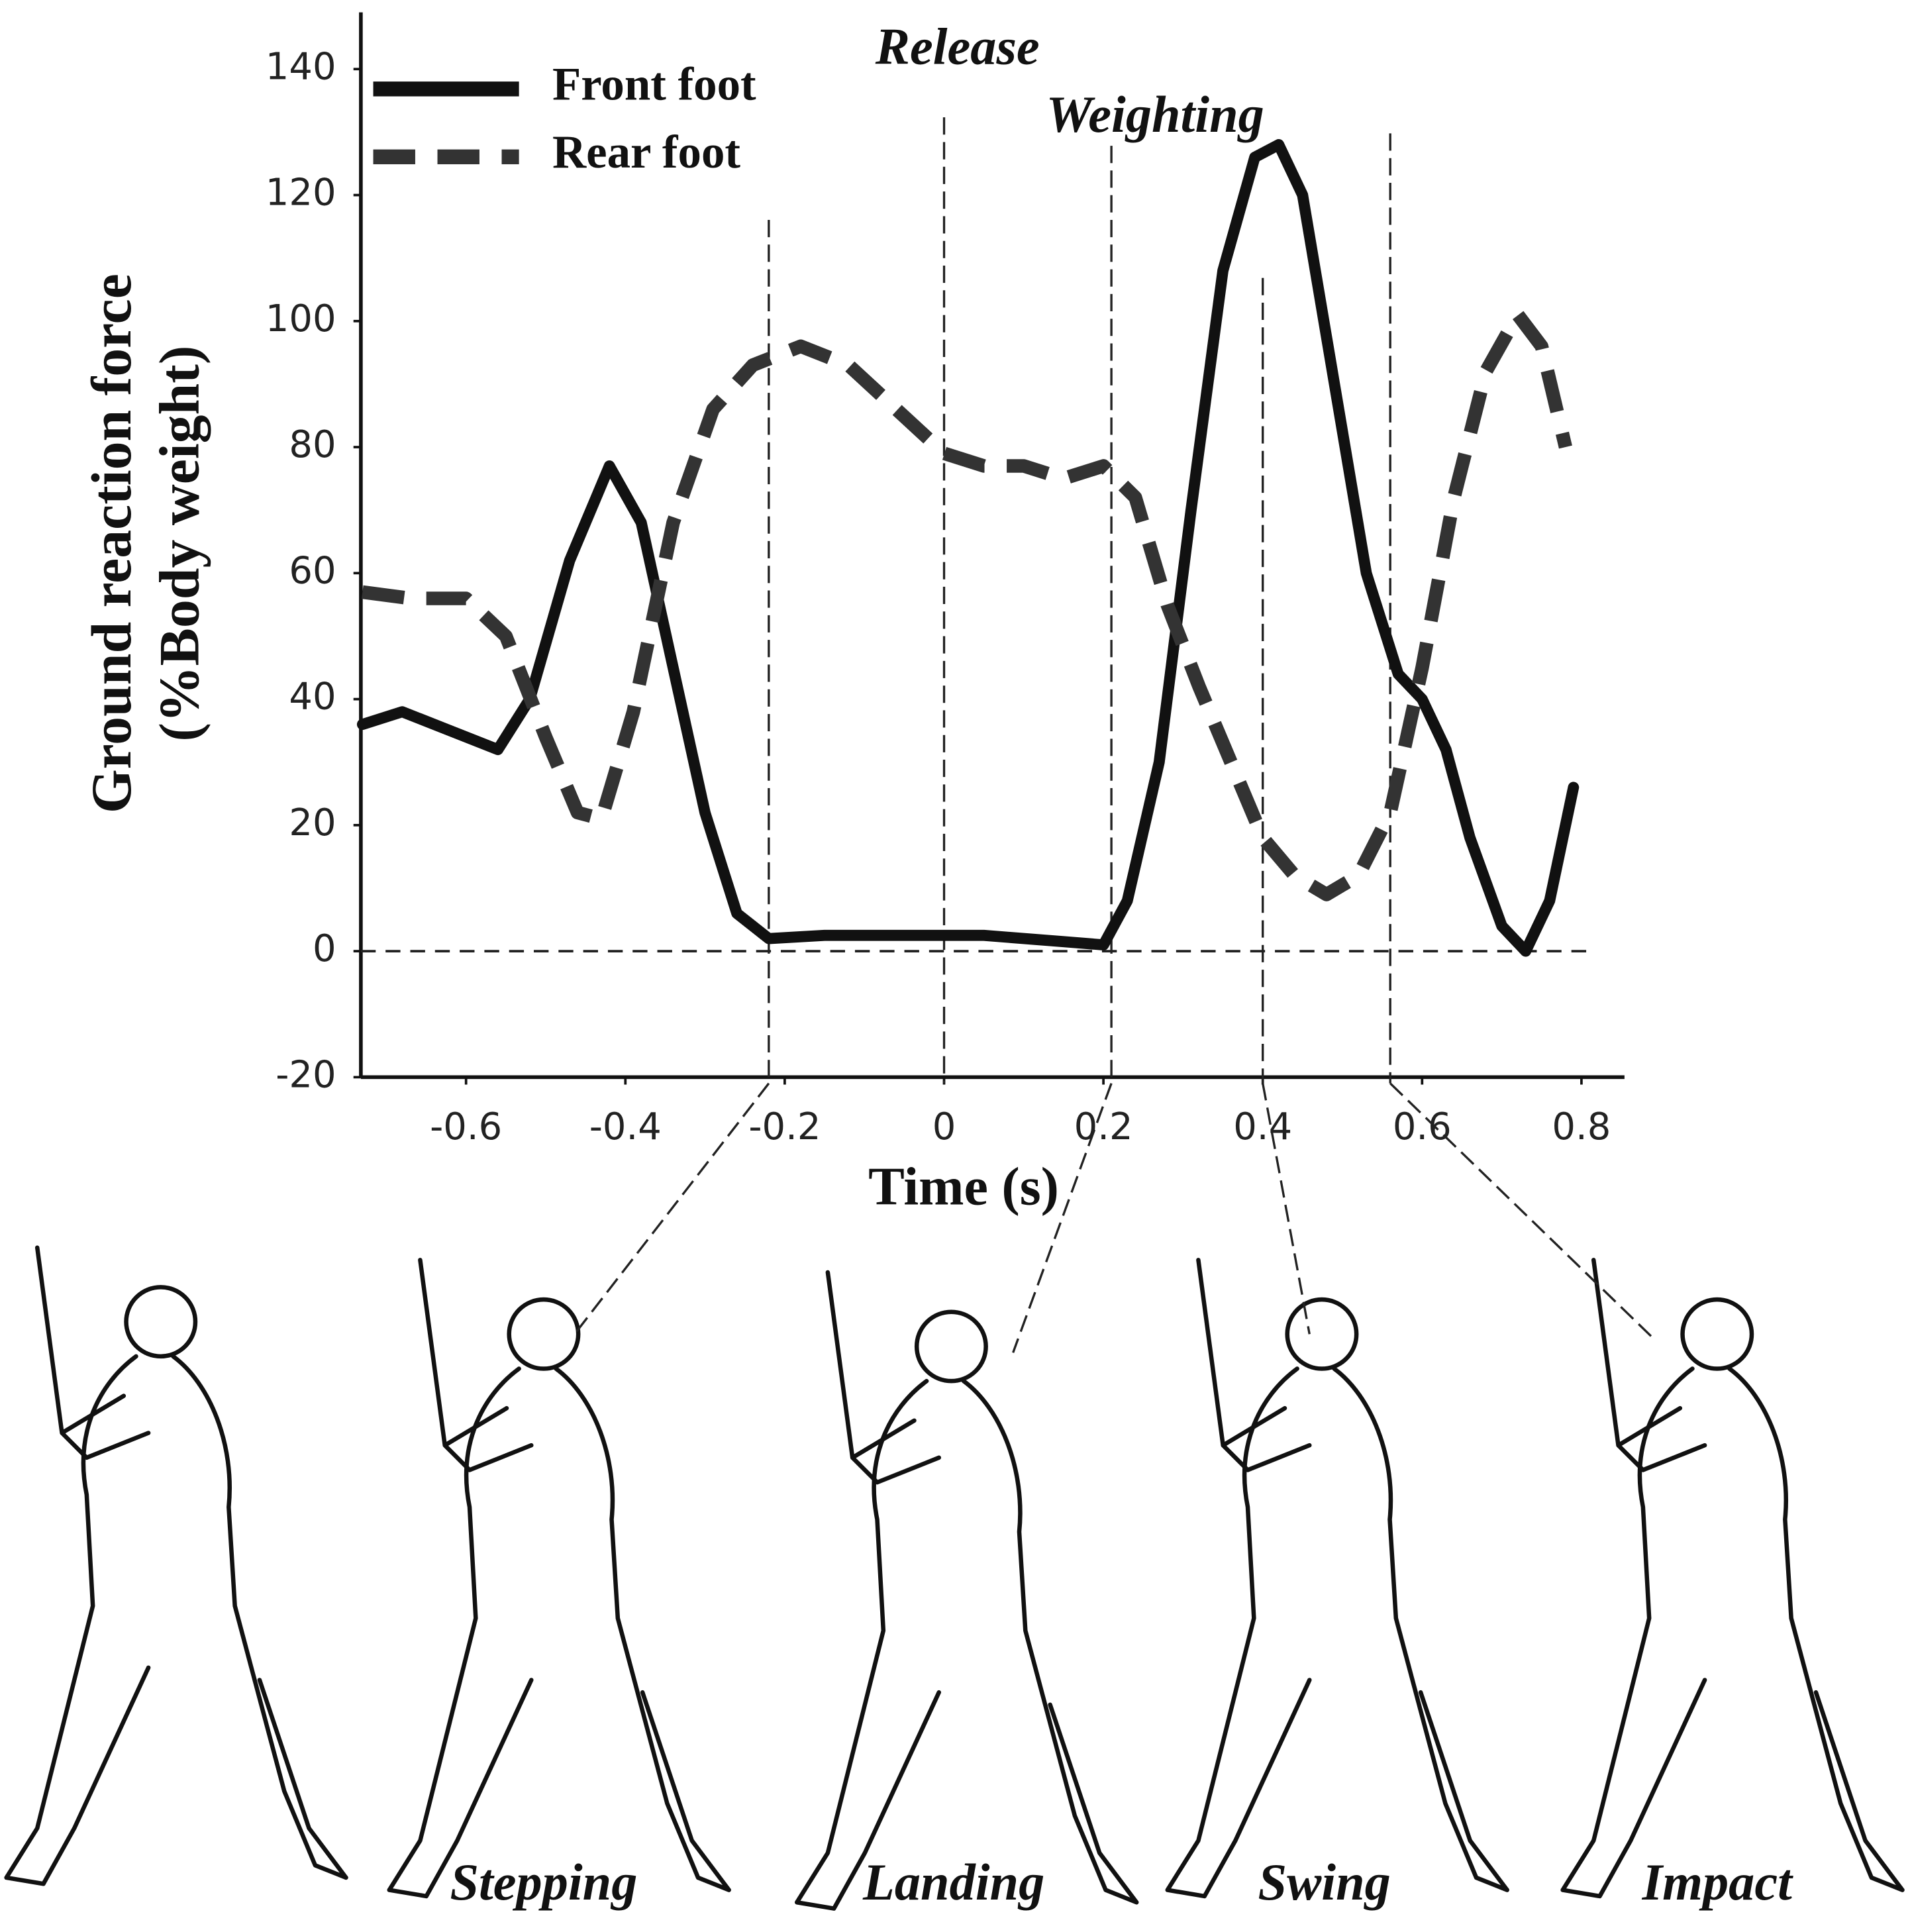 This screenshot has width=1910, height=1932. Describe the element at coordinates (466, 1126) in the screenshot. I see `x-tick-label: -0.6` at that location.